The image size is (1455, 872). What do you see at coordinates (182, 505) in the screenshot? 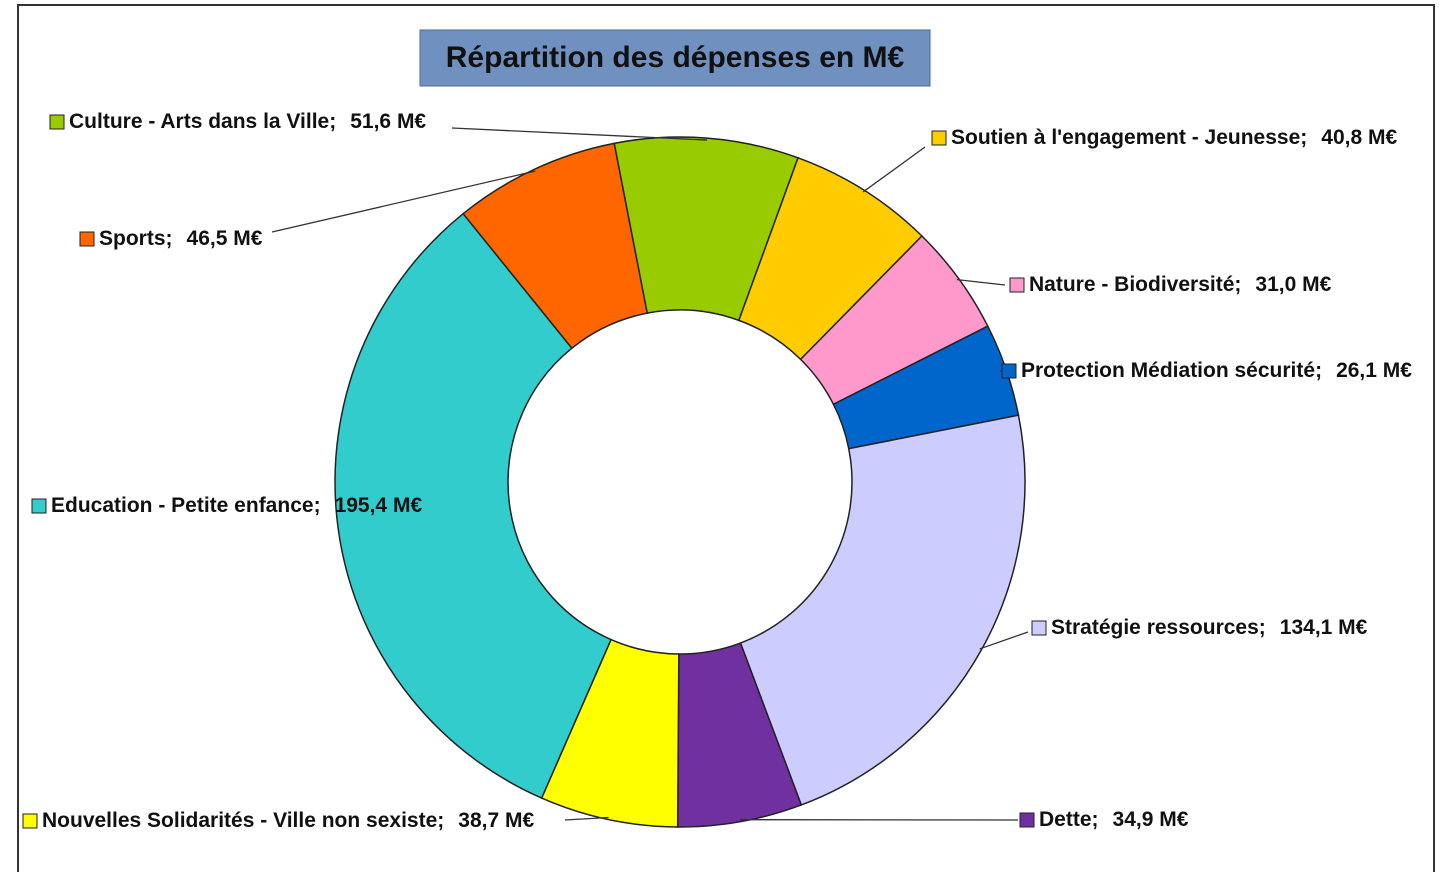
I see `category-label: Education - Petite enfance` at bounding box center [182, 505].